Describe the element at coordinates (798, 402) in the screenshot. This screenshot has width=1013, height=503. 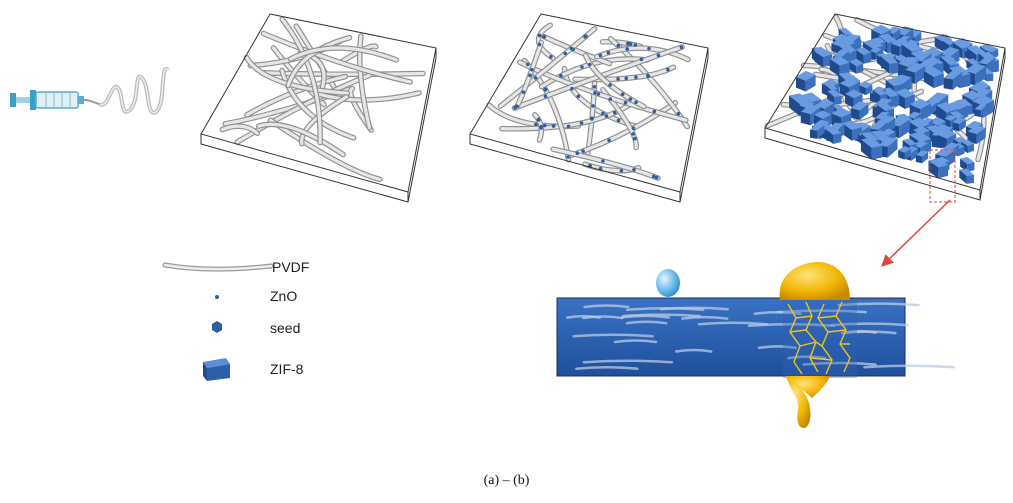
I see `oil-droplet-bottom` at that location.